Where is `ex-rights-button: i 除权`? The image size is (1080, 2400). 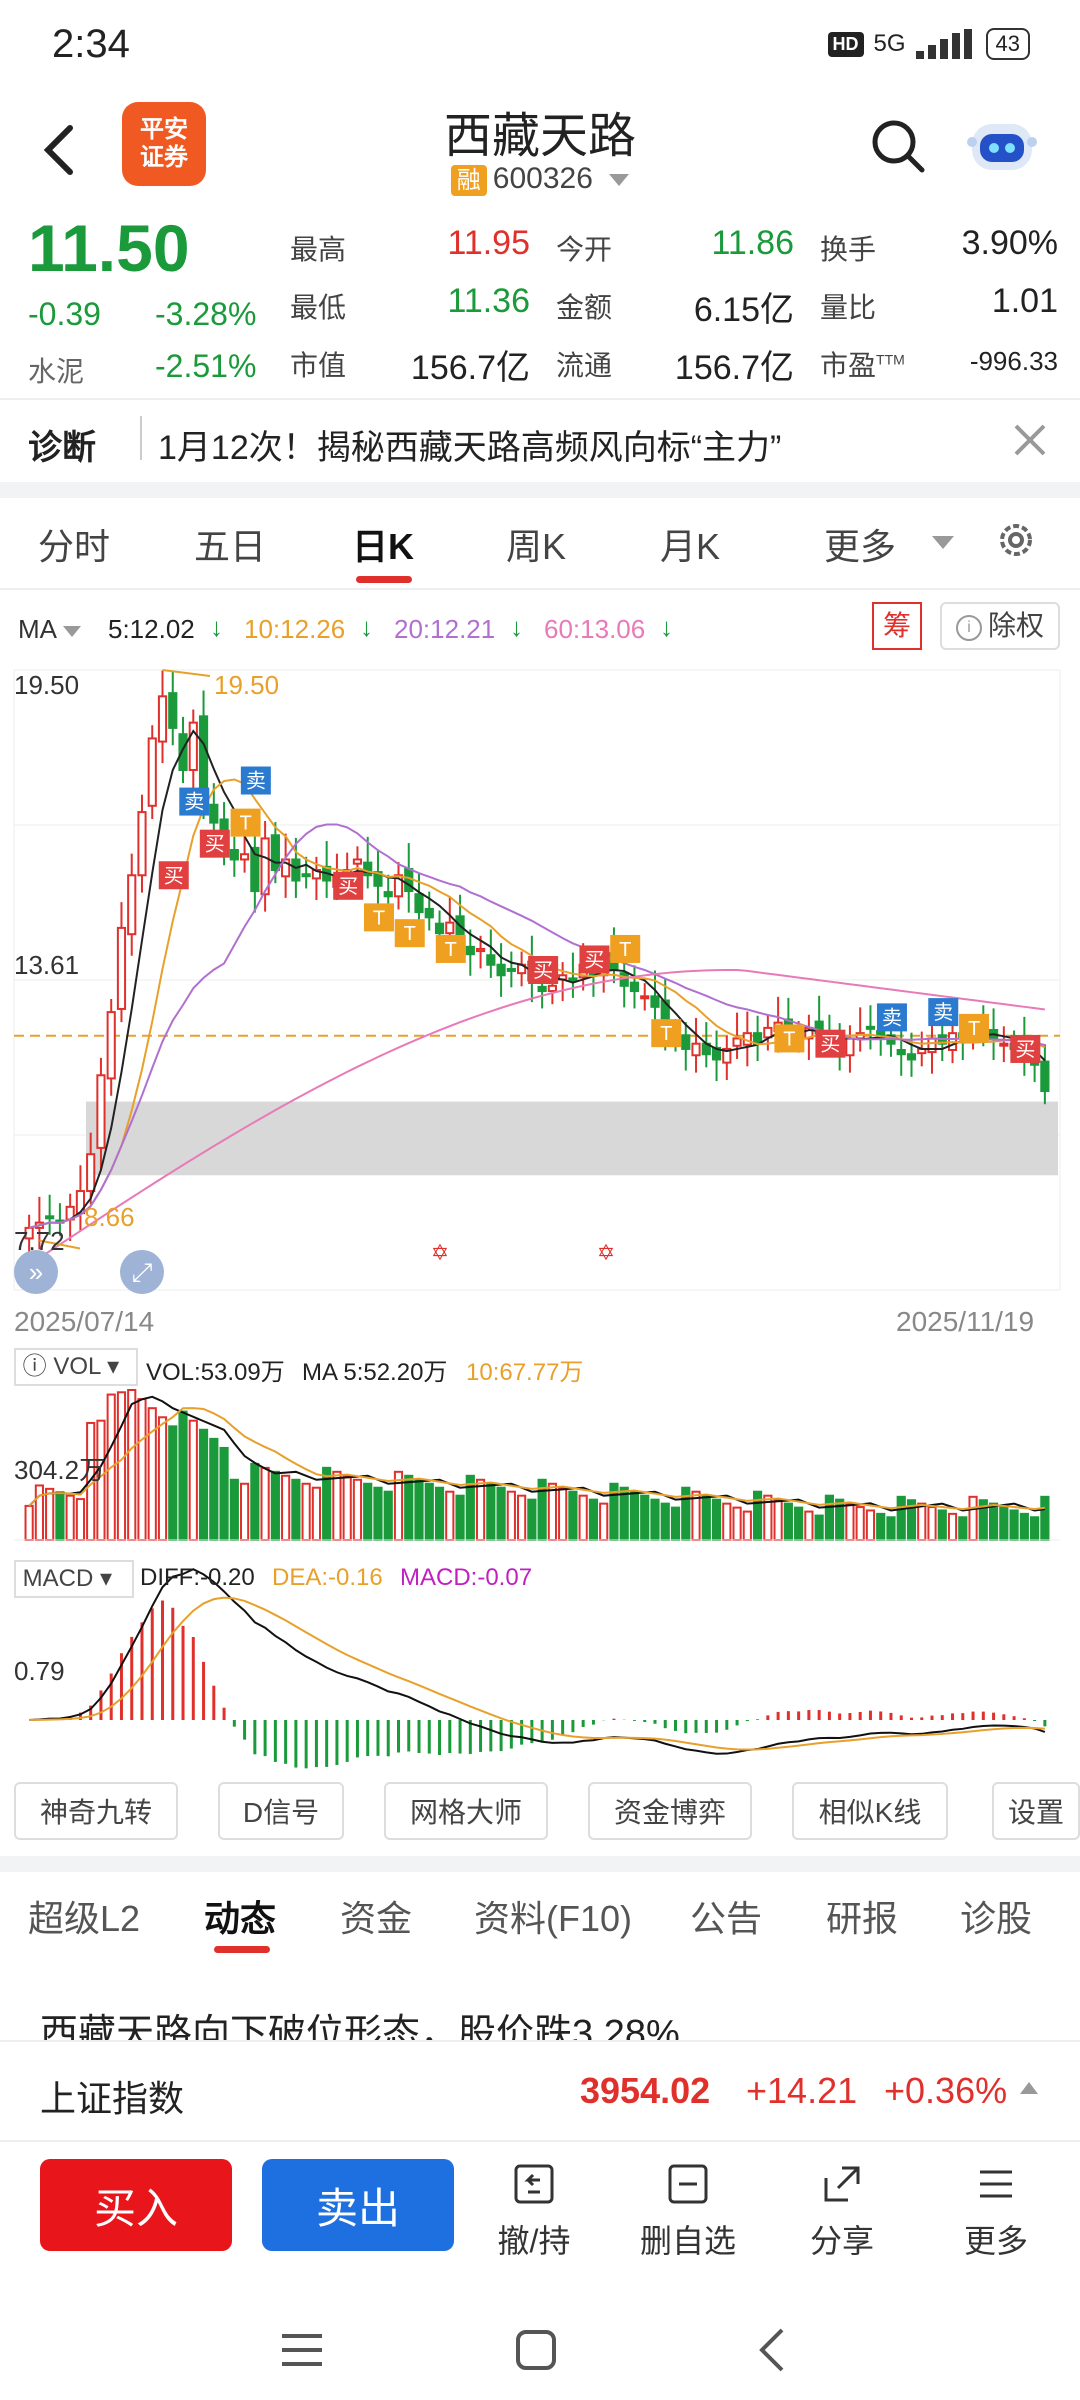
ex-rights-button: i 除权 is located at coordinates (1000, 626).